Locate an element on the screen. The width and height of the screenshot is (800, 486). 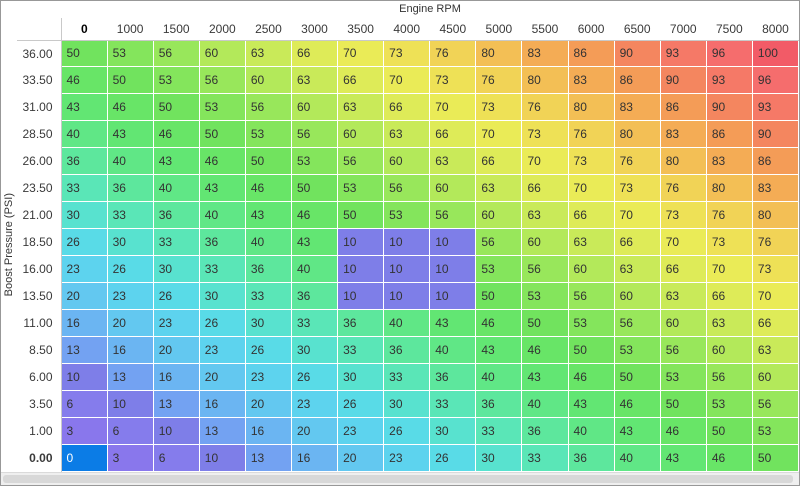
column-header-1000: 1000 is located at coordinates (130, 29).